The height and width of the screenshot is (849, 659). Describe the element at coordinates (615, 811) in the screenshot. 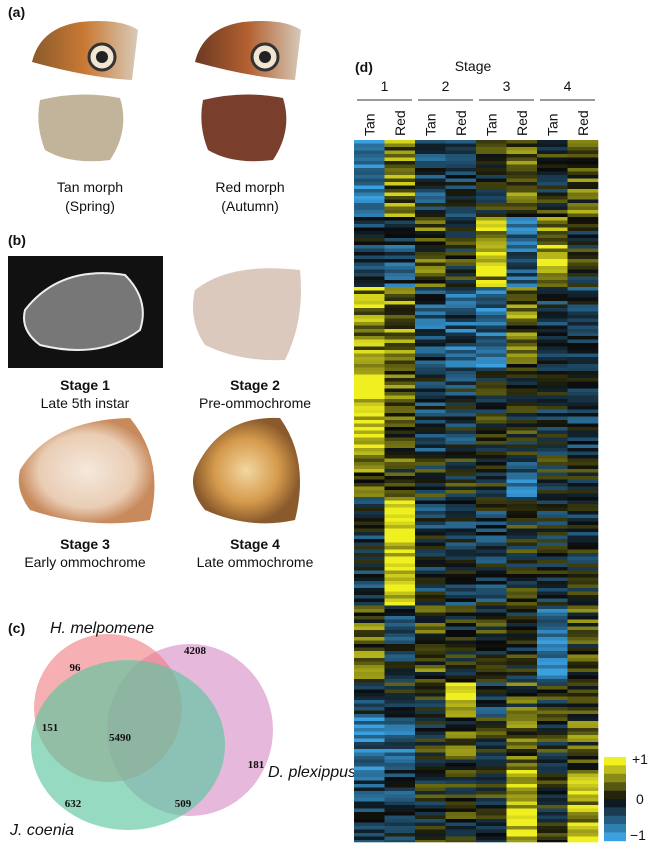

I see `colorbar-step` at that location.